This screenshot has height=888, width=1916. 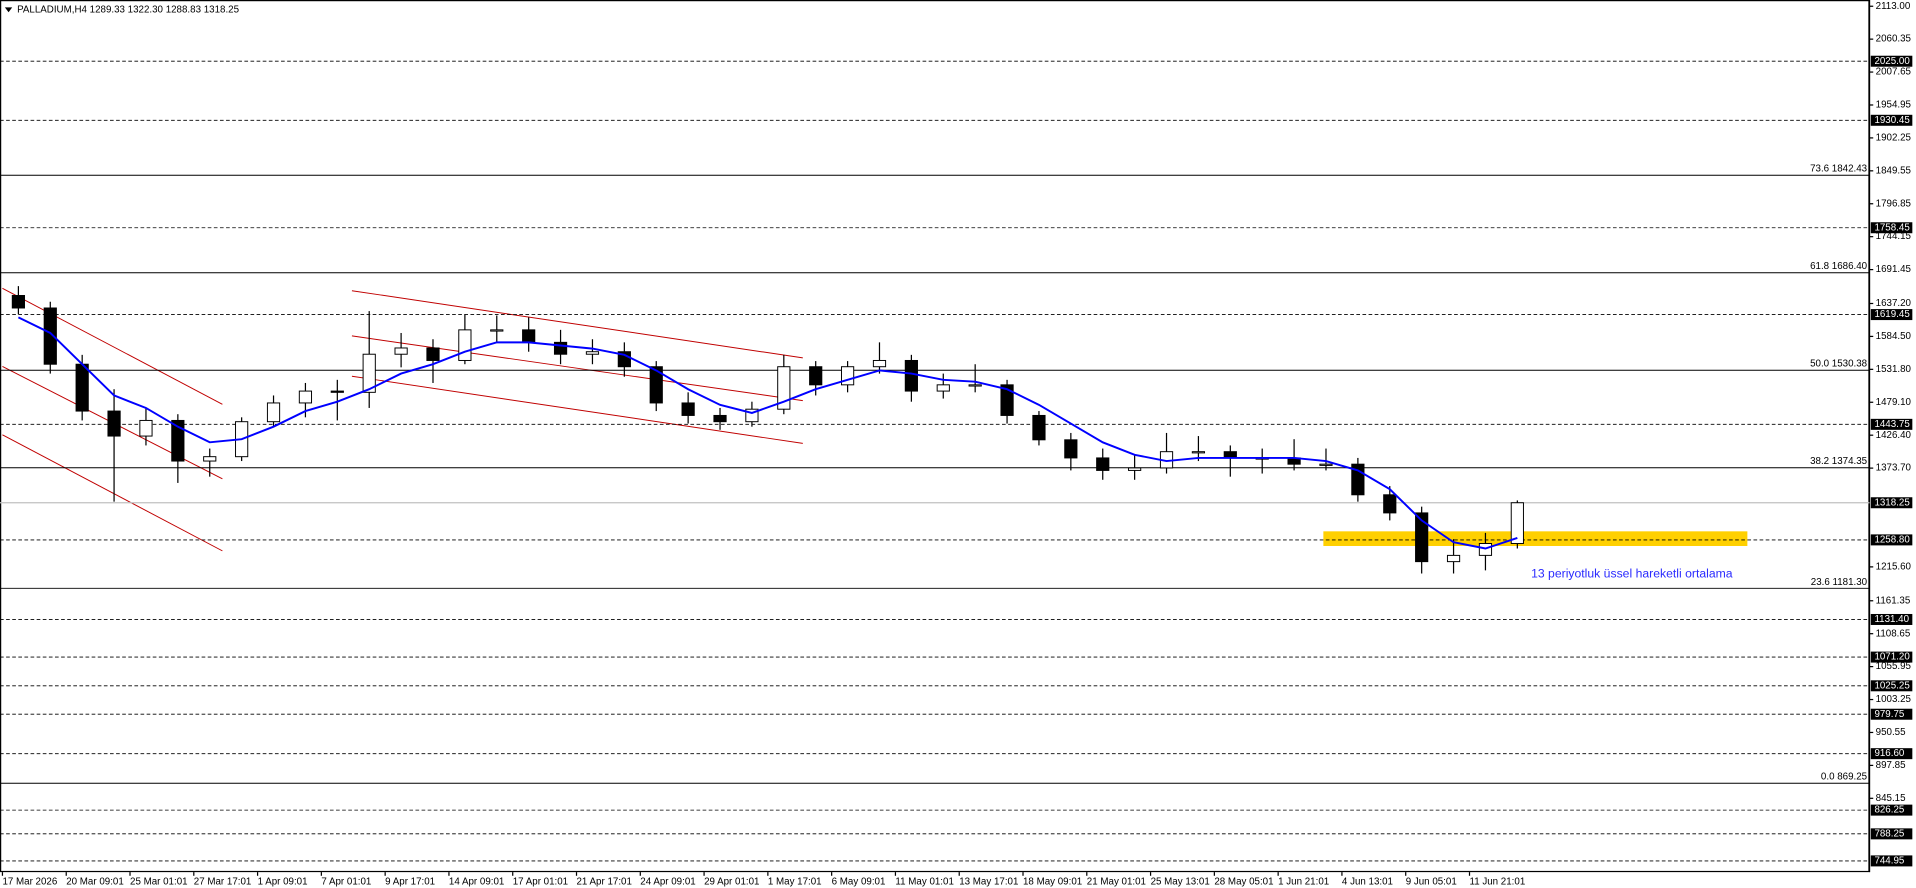 What do you see at coordinates (1838, 364) in the screenshot?
I see `fib-label: 50.0 1530.38` at bounding box center [1838, 364].